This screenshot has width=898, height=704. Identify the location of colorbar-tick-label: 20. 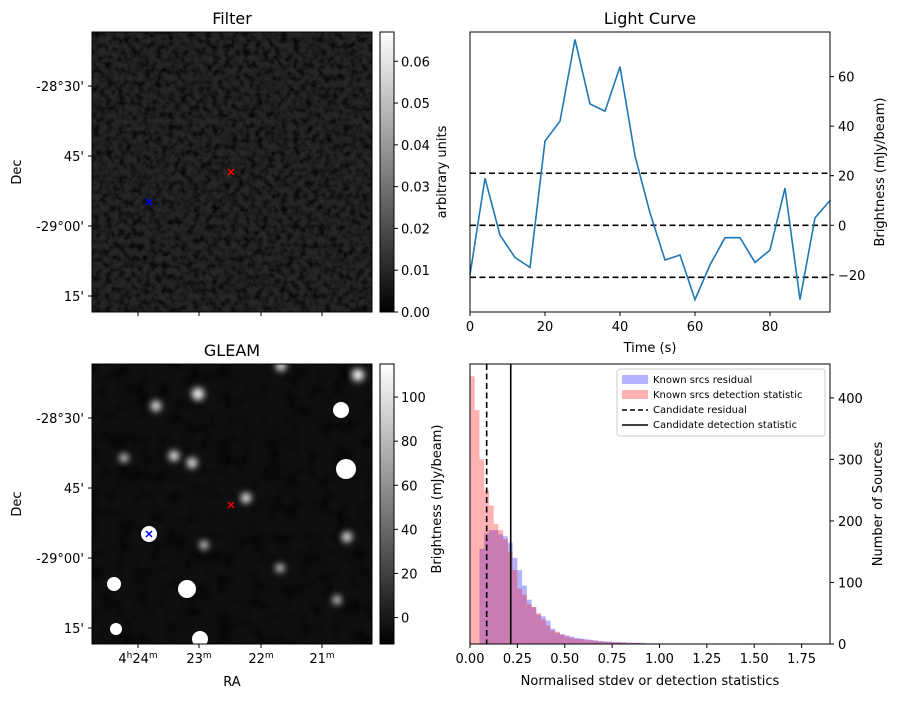
(409, 574).